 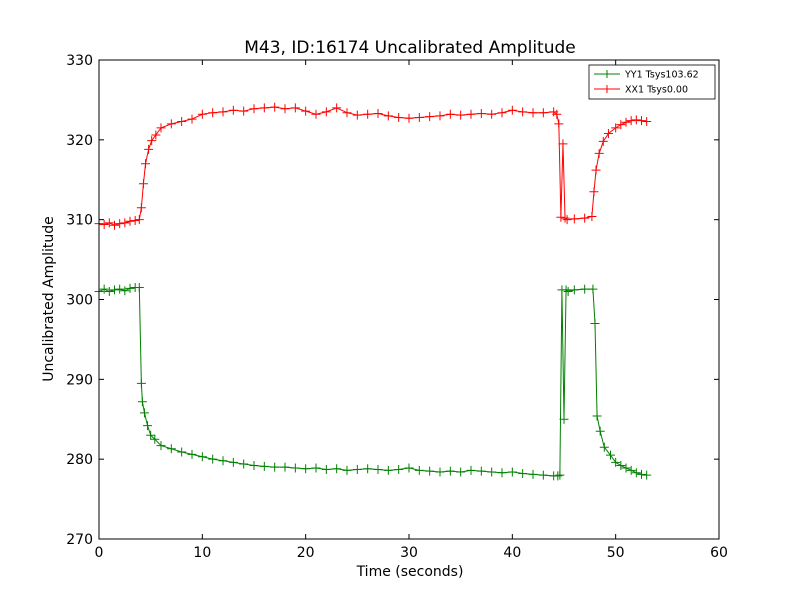 I want to click on y-tick-label: 280, so click(x=79, y=460).